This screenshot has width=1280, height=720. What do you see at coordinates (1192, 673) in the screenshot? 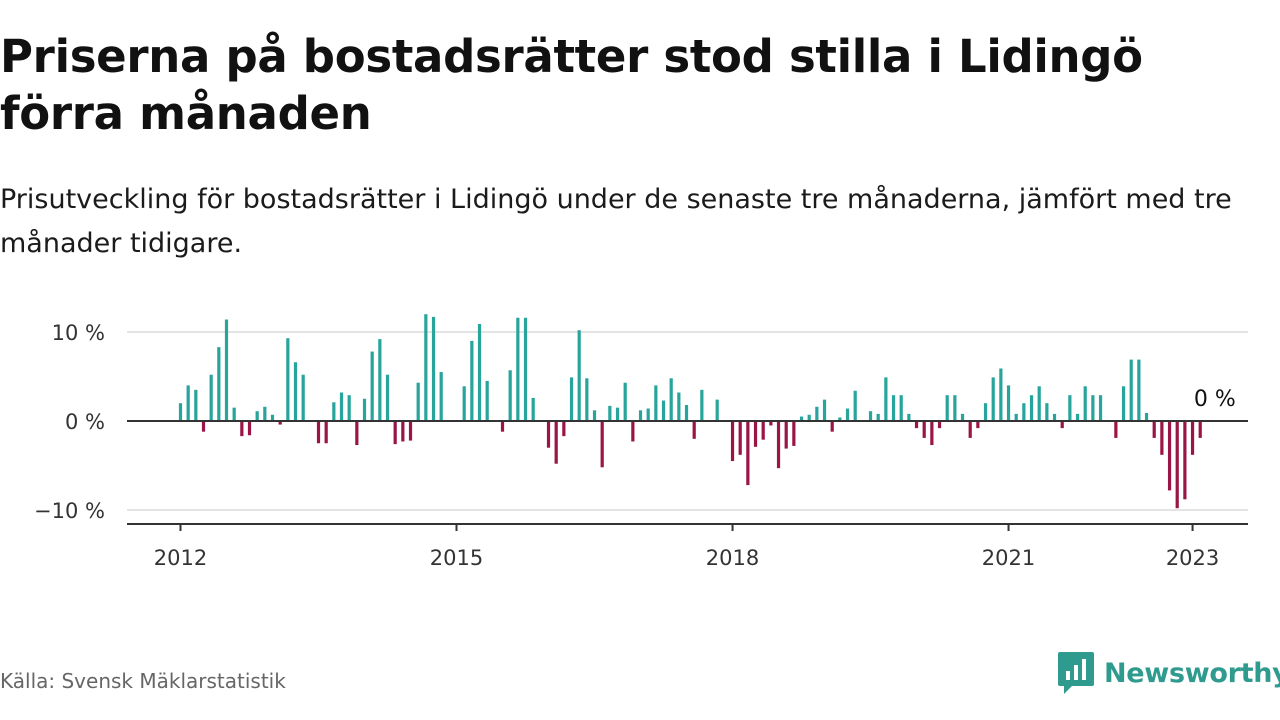
I see `brand-name: Newsworthy` at bounding box center [1192, 673].